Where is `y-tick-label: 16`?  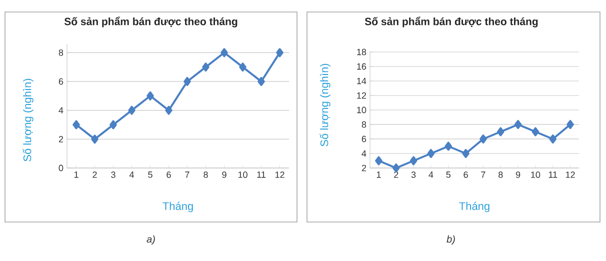 y-tick-label: 16 is located at coordinates (361, 66).